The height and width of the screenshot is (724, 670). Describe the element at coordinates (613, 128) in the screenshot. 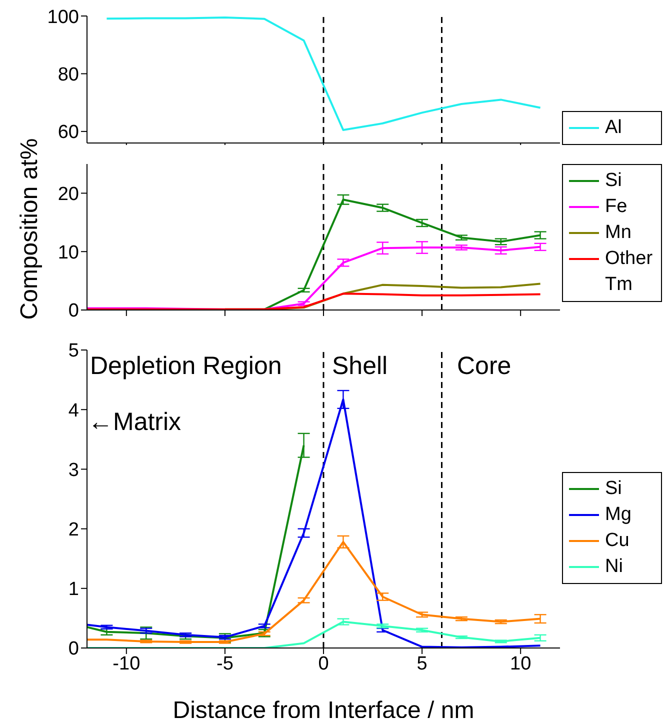

I see `legend-label: Al` at that location.